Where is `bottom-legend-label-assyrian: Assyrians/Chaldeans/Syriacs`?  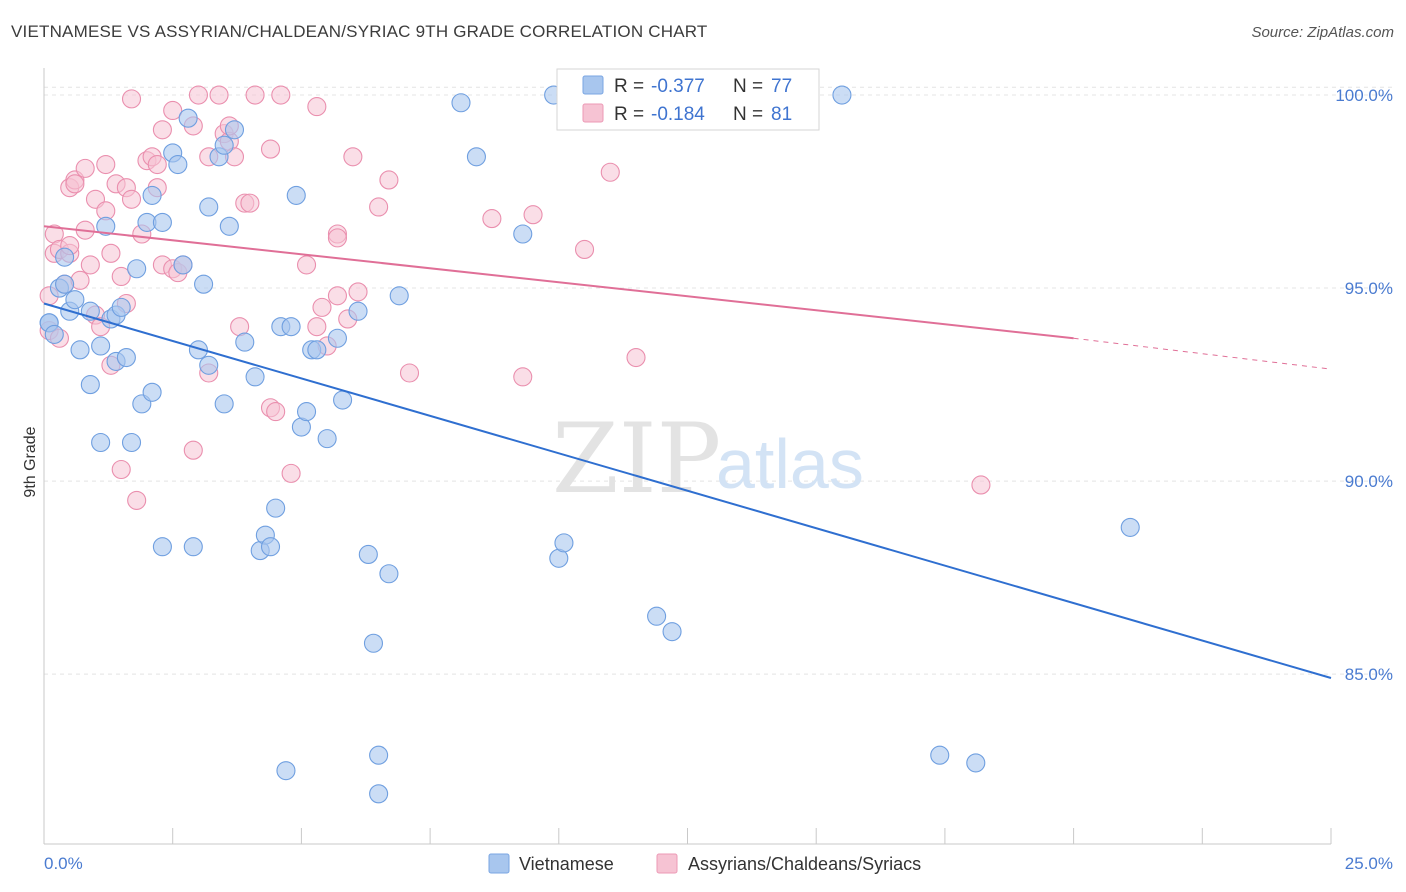 bottom-legend-label-assyrian: Assyrians/Chaldeans/Syriacs is located at coordinates (804, 864).